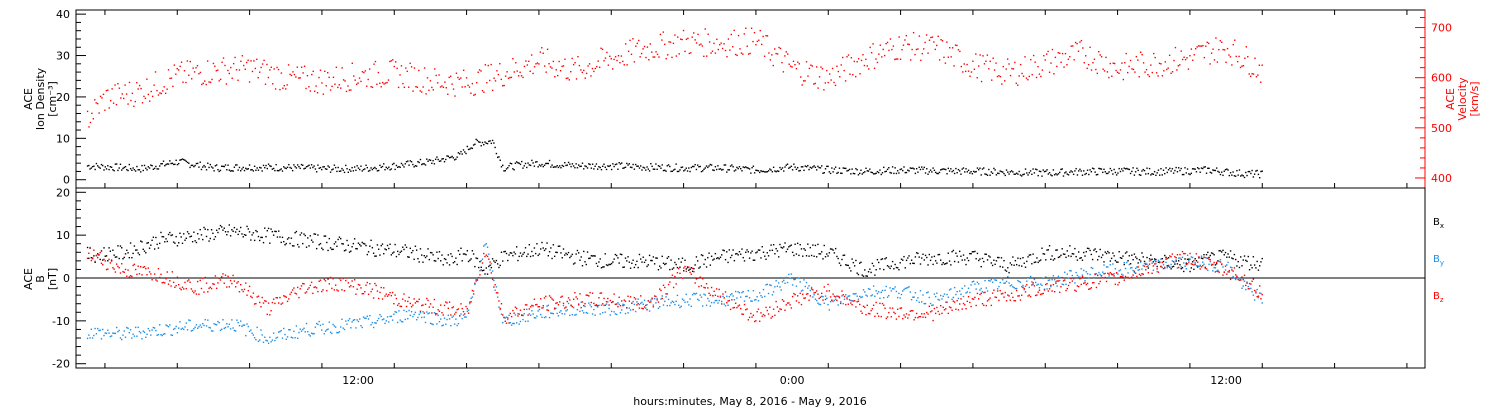 This screenshot has width=1500, height=410. I want to click on density-tick-label-2: 20, so click(63, 97).